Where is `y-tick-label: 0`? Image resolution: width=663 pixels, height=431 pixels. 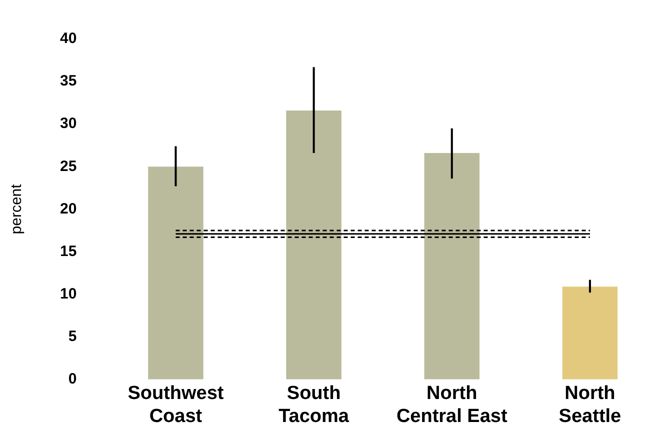
y-tick-label: 0 is located at coordinates (72, 379).